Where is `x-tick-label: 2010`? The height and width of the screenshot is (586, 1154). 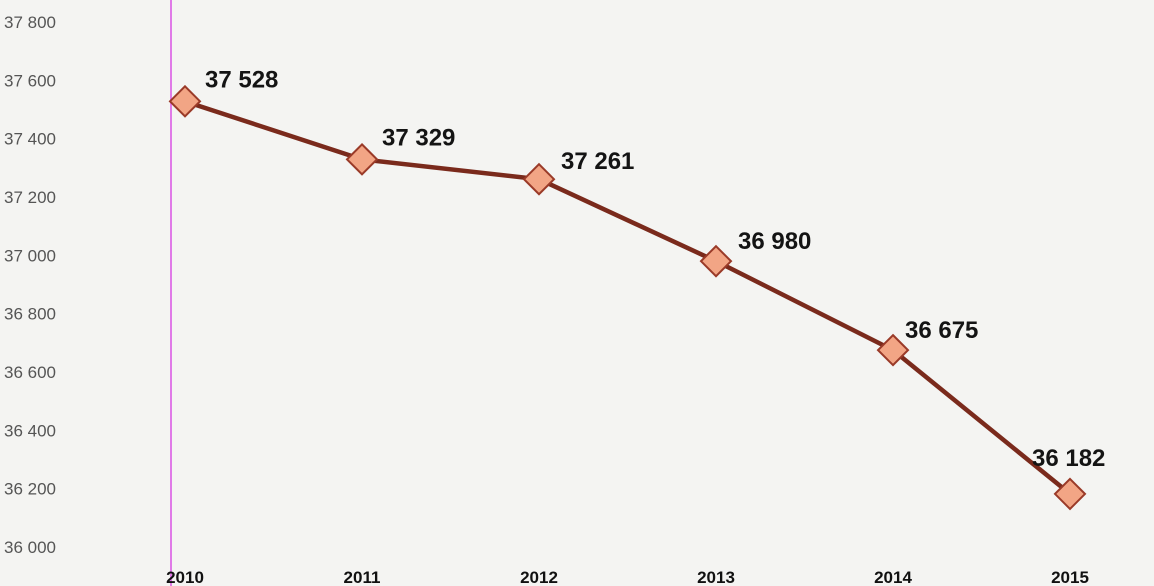 x-tick-label: 2010 is located at coordinates (185, 577).